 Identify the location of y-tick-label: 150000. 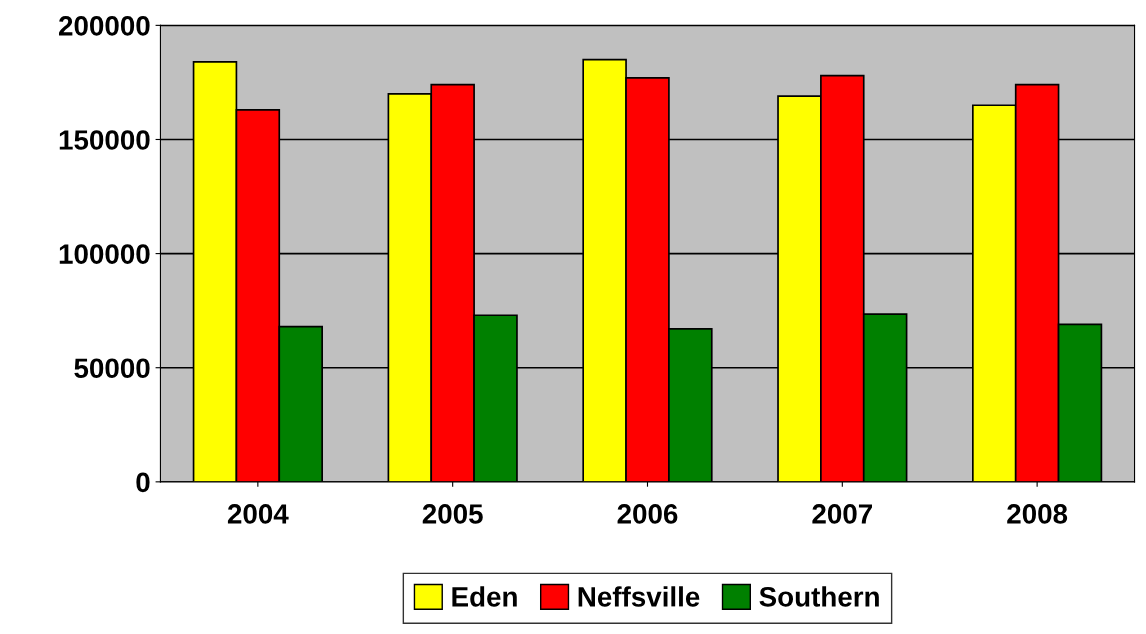
(104, 140).